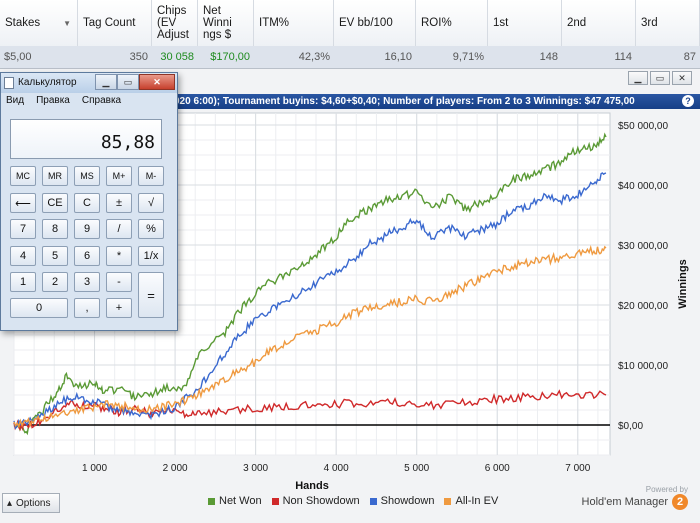  Describe the element at coordinates (87, 229) in the screenshot. I see `calc-key: 9` at that location.